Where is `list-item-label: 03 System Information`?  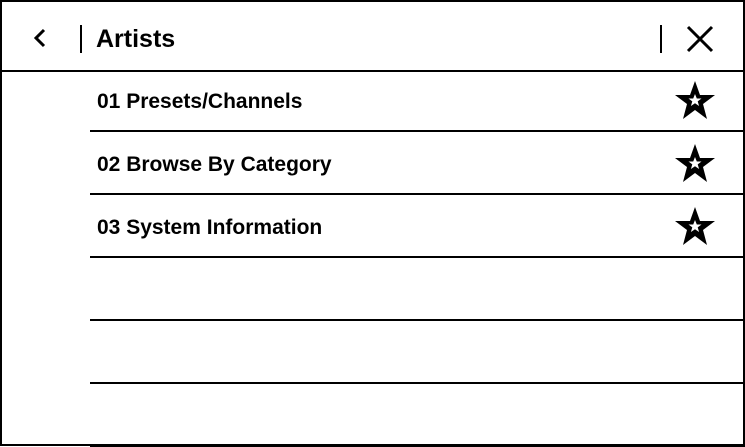 list-item-label: 03 System Information is located at coordinates (210, 227).